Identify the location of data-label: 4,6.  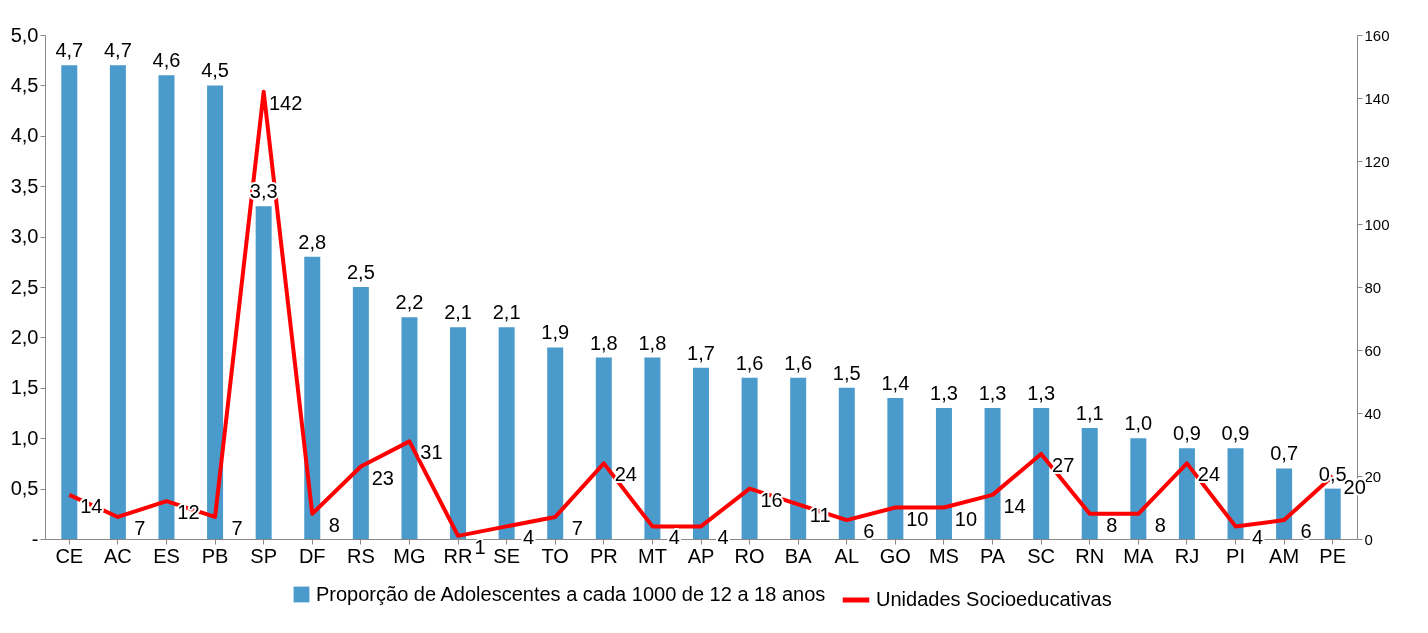
(166, 60).